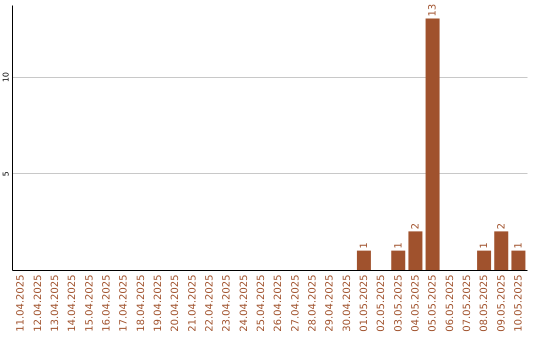  What do you see at coordinates (227, 303) in the screenshot?
I see `x-tick-label: 23.04.2025` at bounding box center [227, 303].